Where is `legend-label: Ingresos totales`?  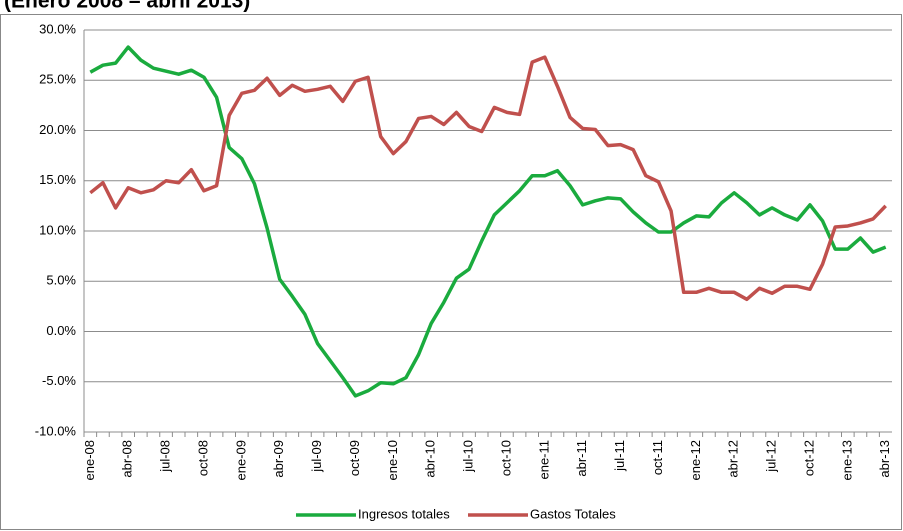 legend-label: Ingresos totales is located at coordinates (404, 513).